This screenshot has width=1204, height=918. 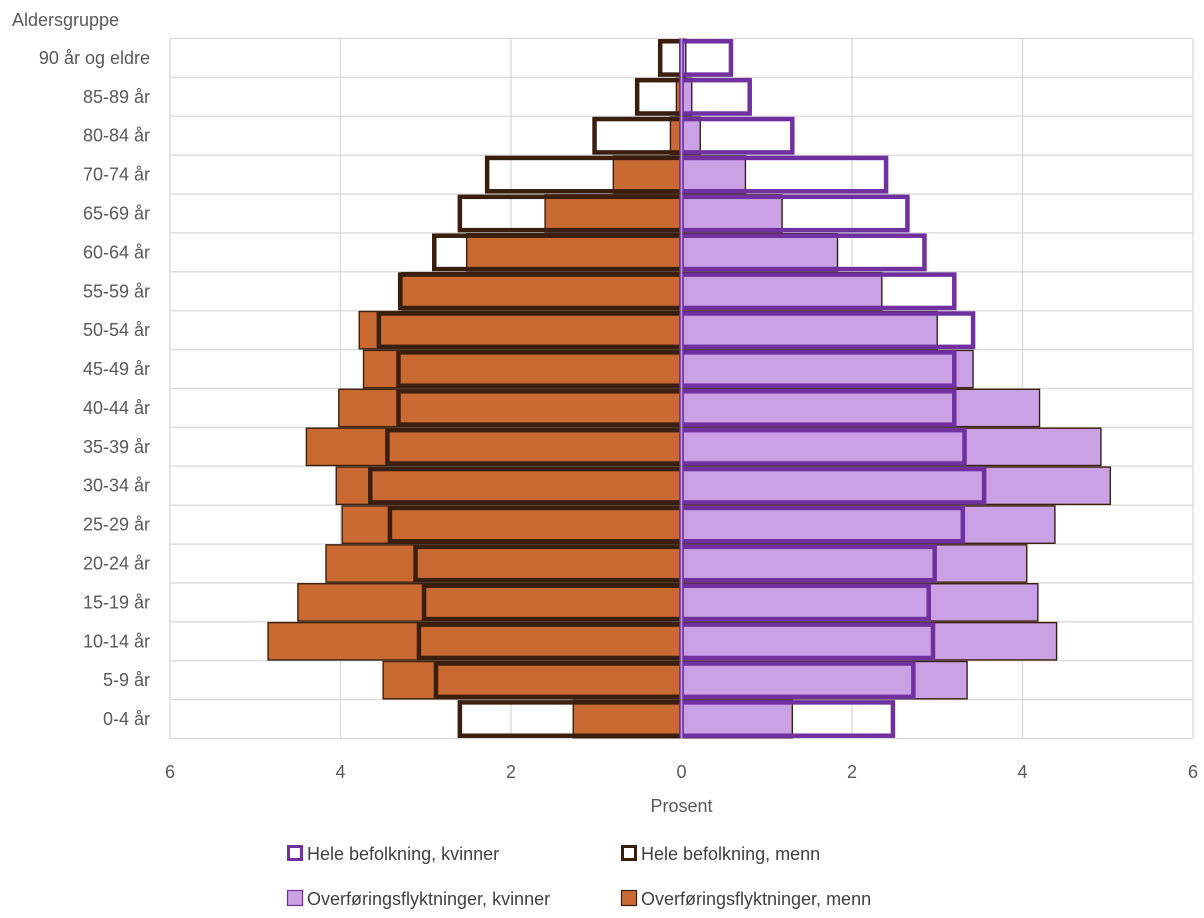 I want to click on legend-item-3: Overføringsflyktninger, menn, so click(x=745, y=899).